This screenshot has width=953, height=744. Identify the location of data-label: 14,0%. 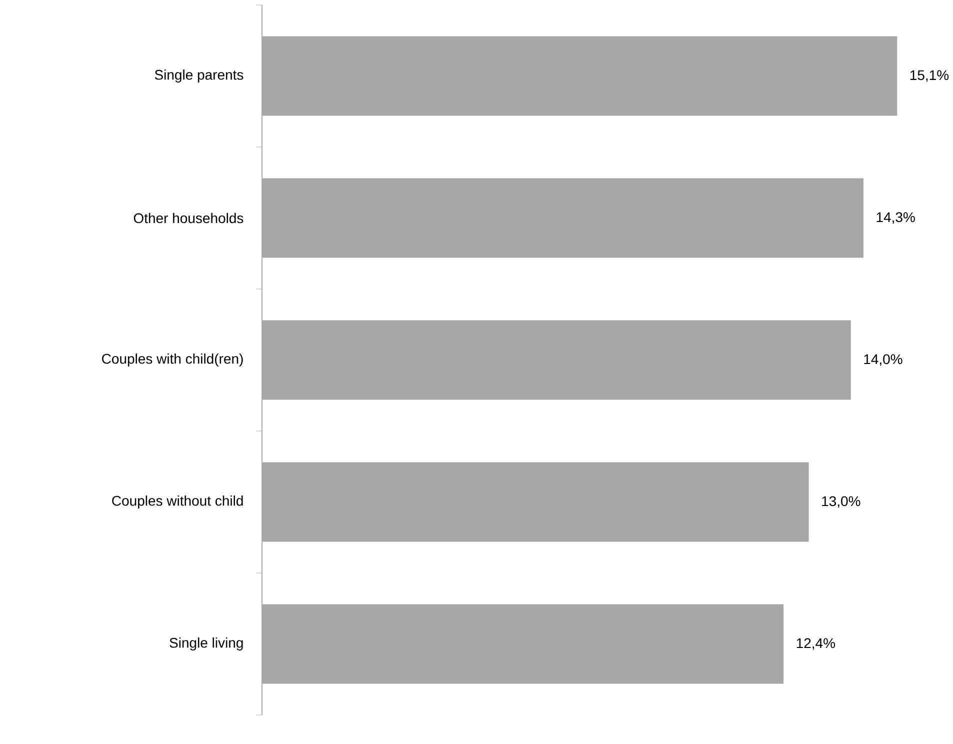
(883, 360).